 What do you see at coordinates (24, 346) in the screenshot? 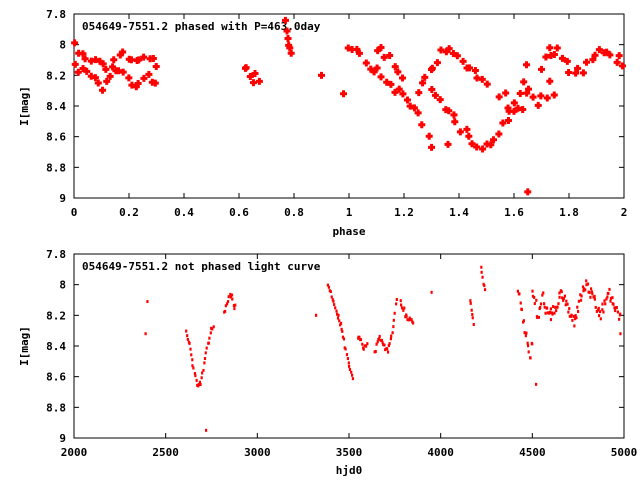
I see `y-axis-label: I[mag]` at bounding box center [24, 346].